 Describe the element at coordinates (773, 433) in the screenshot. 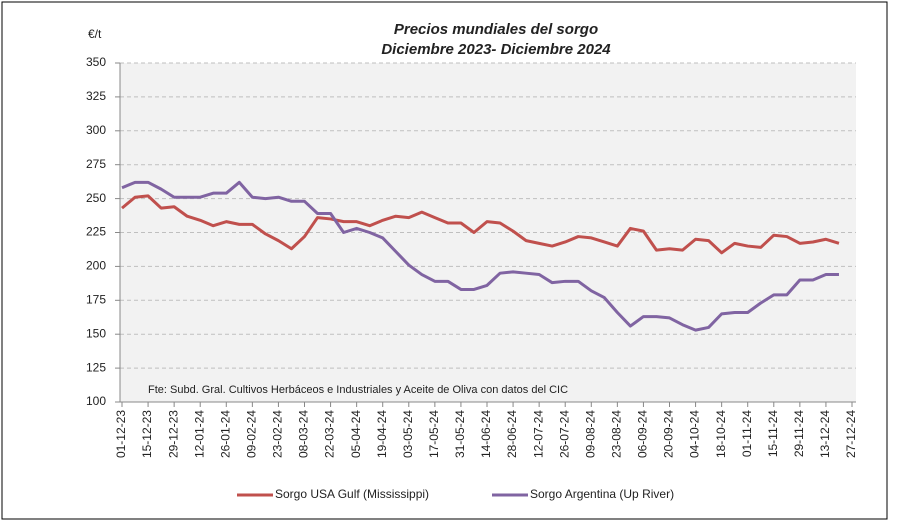

I see `x-tick-label: 15-11-24` at that location.